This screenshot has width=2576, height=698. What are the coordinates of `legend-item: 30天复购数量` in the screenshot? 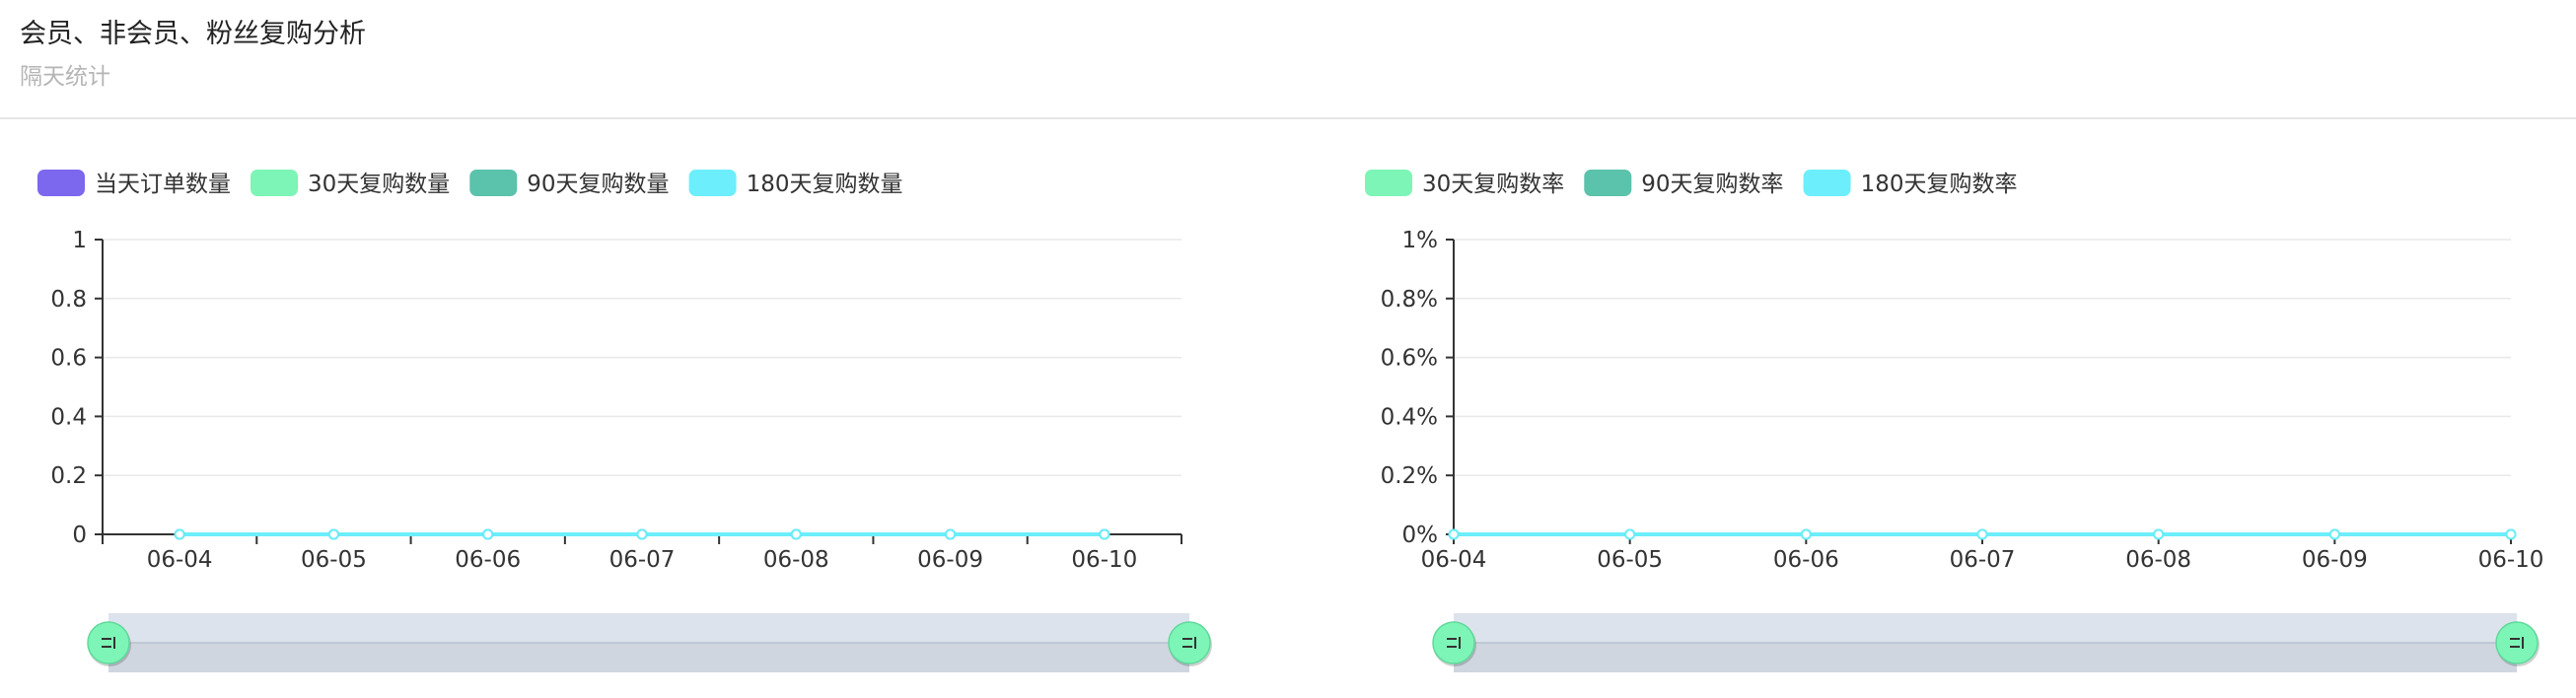 It's located at (350, 183).